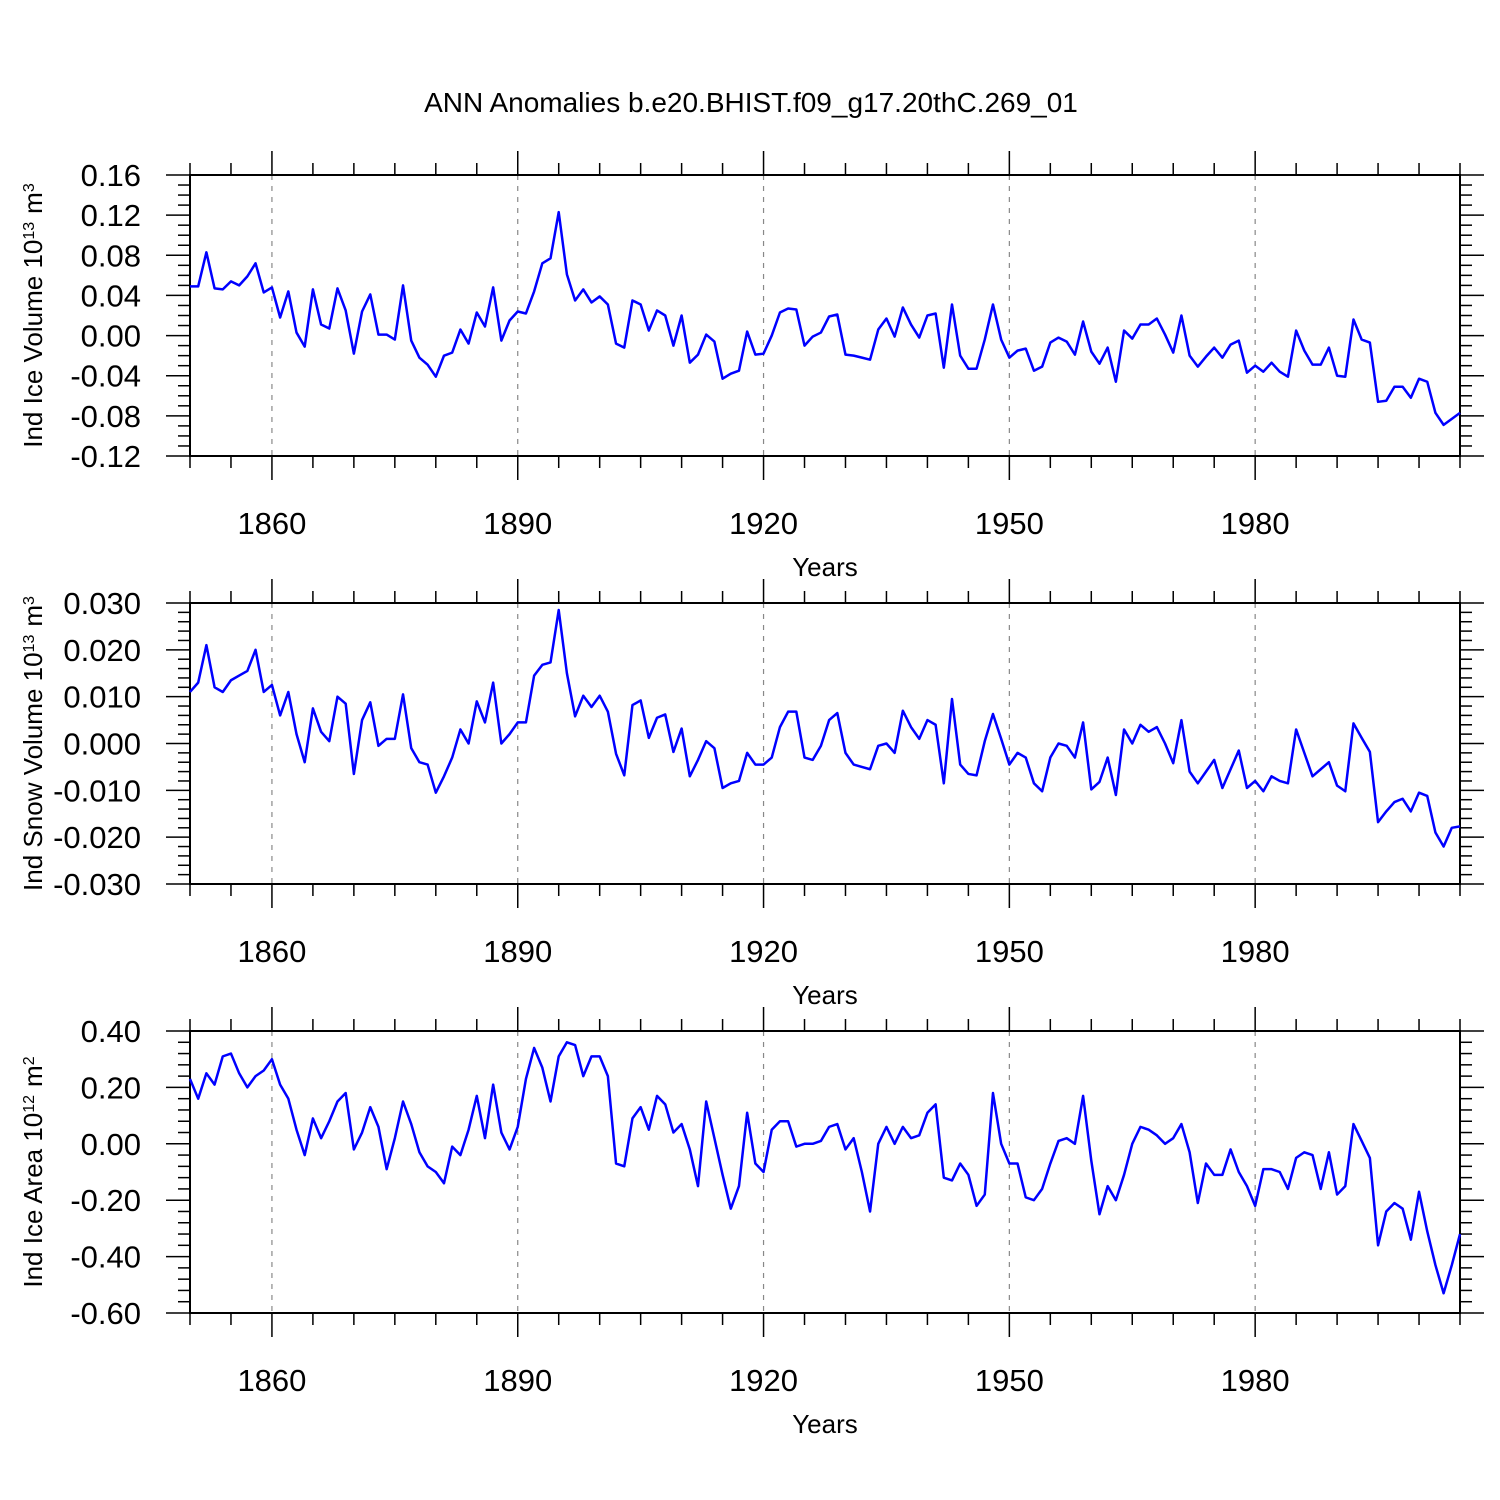 This screenshot has height=1500, width=1500. What do you see at coordinates (111, 1031) in the screenshot?
I see `y-tick-label: 0.40` at bounding box center [111, 1031].